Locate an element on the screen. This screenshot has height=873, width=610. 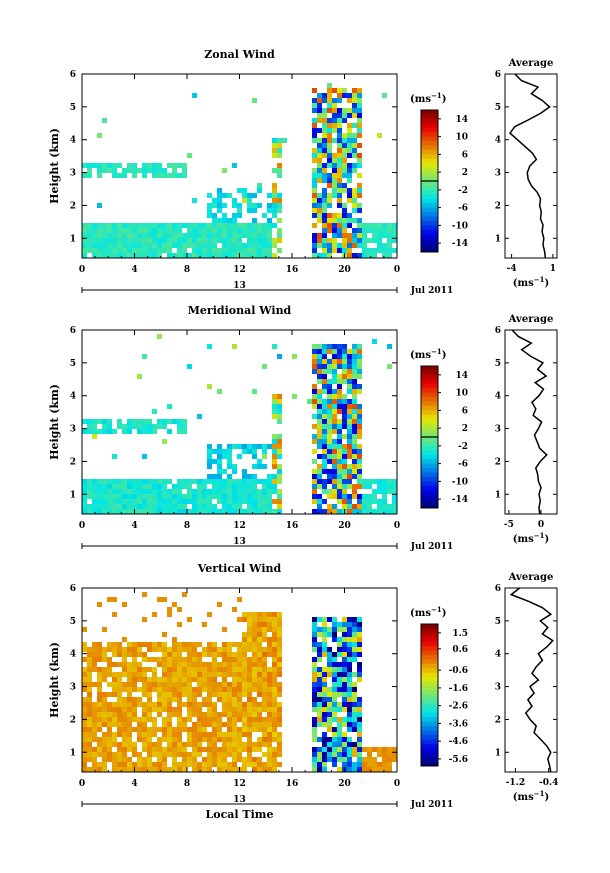
colorbar-frame is located at coordinates (429, 695).